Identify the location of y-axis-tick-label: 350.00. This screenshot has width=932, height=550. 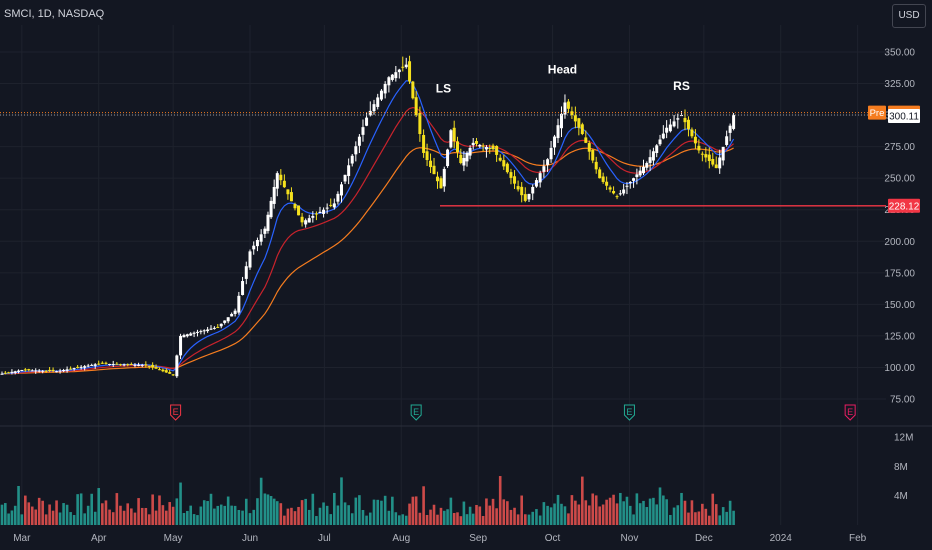
(899, 53).